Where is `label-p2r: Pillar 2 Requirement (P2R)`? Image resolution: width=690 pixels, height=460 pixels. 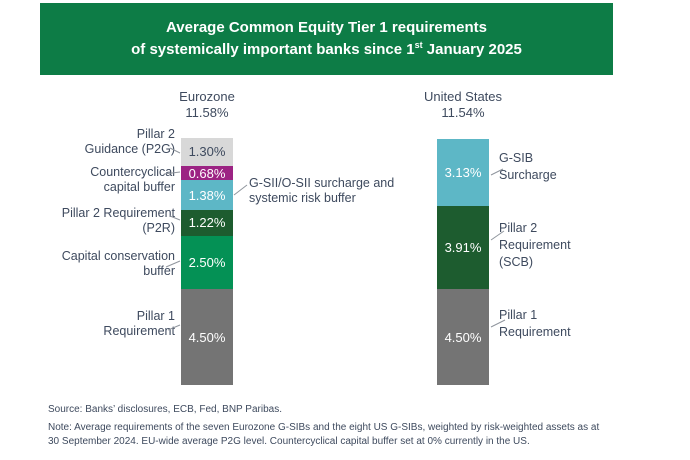 label-p2r: Pillar 2 Requirement (P2R) is located at coordinates (101, 221).